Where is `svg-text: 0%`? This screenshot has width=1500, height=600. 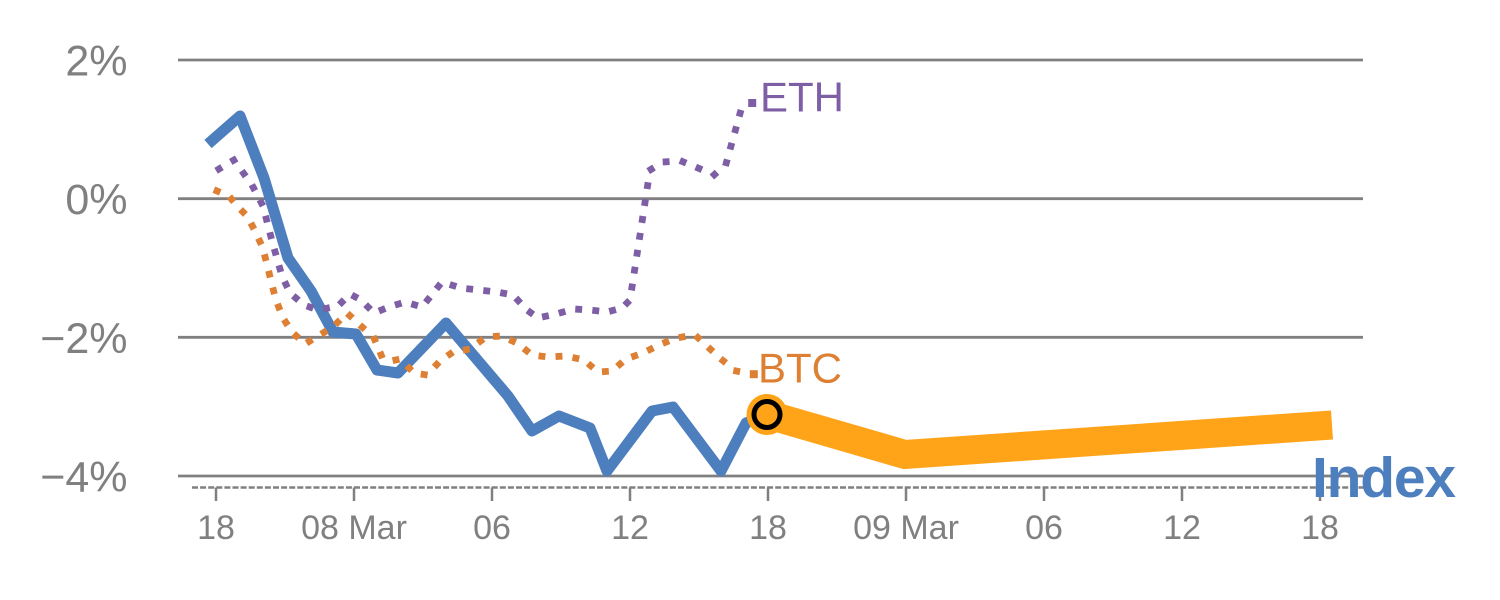 svg-text: 0% is located at coordinates (96, 200).